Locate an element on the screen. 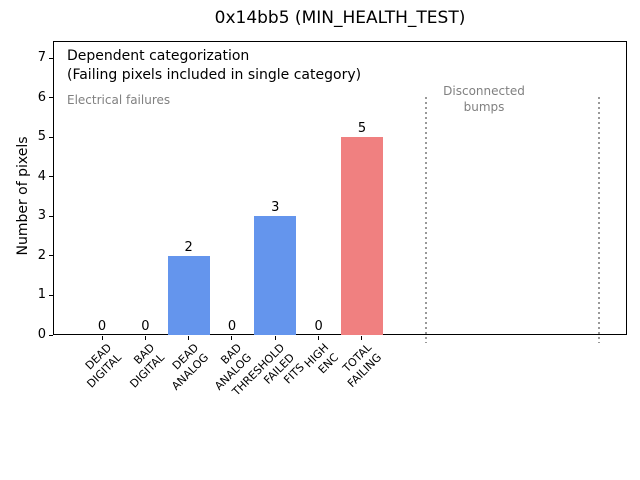 The width and height of the screenshot is (640, 480). chart-title: 0x14bb5 (MIN_HEALTH_TEST) is located at coordinates (340, 18).